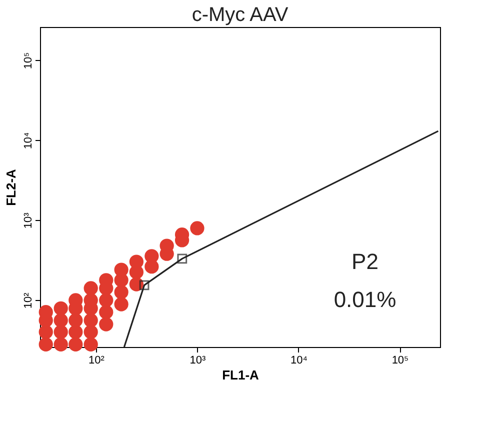 This screenshot has height=443, width=489. What do you see at coordinates (11, 187) in the screenshot?
I see `y-axis-title: FL2-A` at bounding box center [11, 187].